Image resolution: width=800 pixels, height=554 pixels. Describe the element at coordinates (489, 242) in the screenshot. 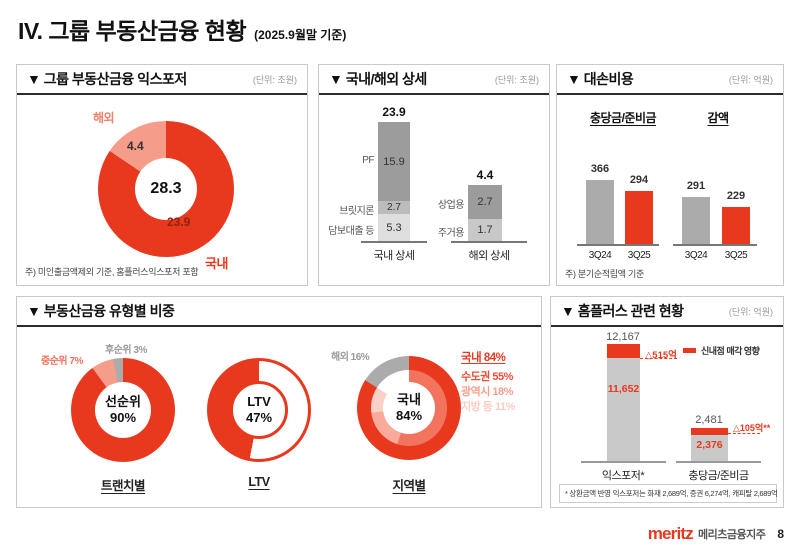

I see `overseas-axis-line` at that location.